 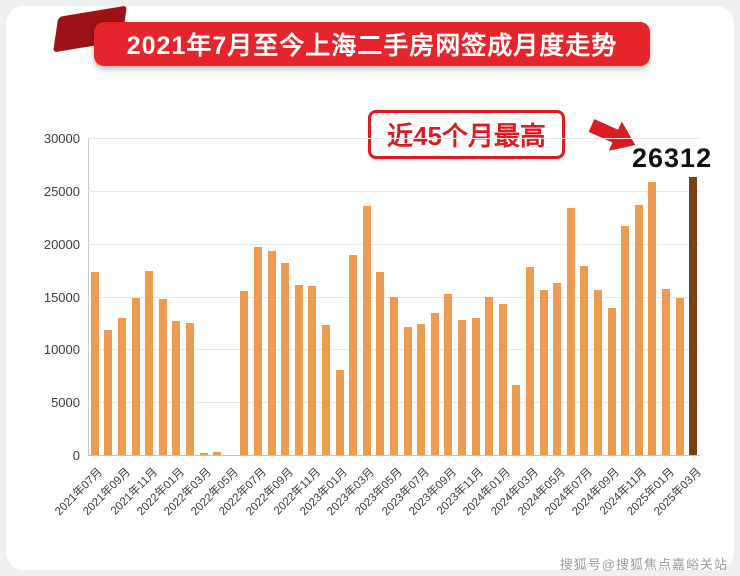 I want to click on y-axis-labels: 0 5000 10000 15000 20000 25000 30000, so click(x=52, y=297).